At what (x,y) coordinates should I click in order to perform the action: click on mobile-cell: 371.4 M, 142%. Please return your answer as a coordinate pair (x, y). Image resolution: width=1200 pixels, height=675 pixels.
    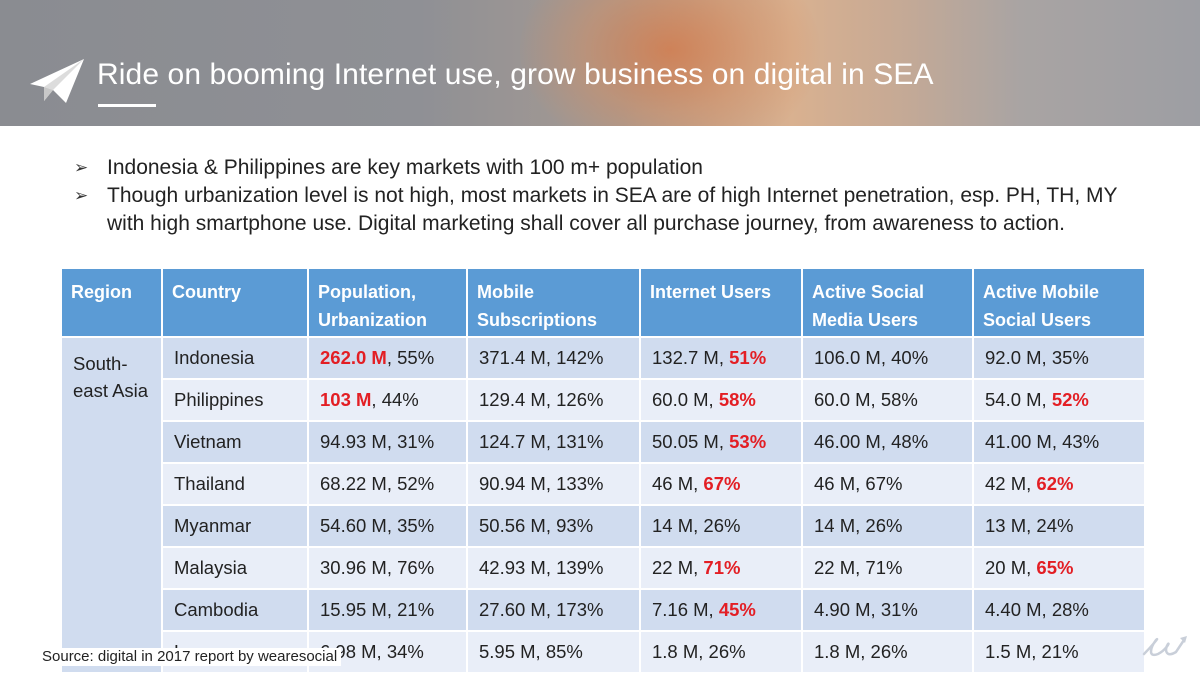
    Looking at the image, I should click on (554, 357).